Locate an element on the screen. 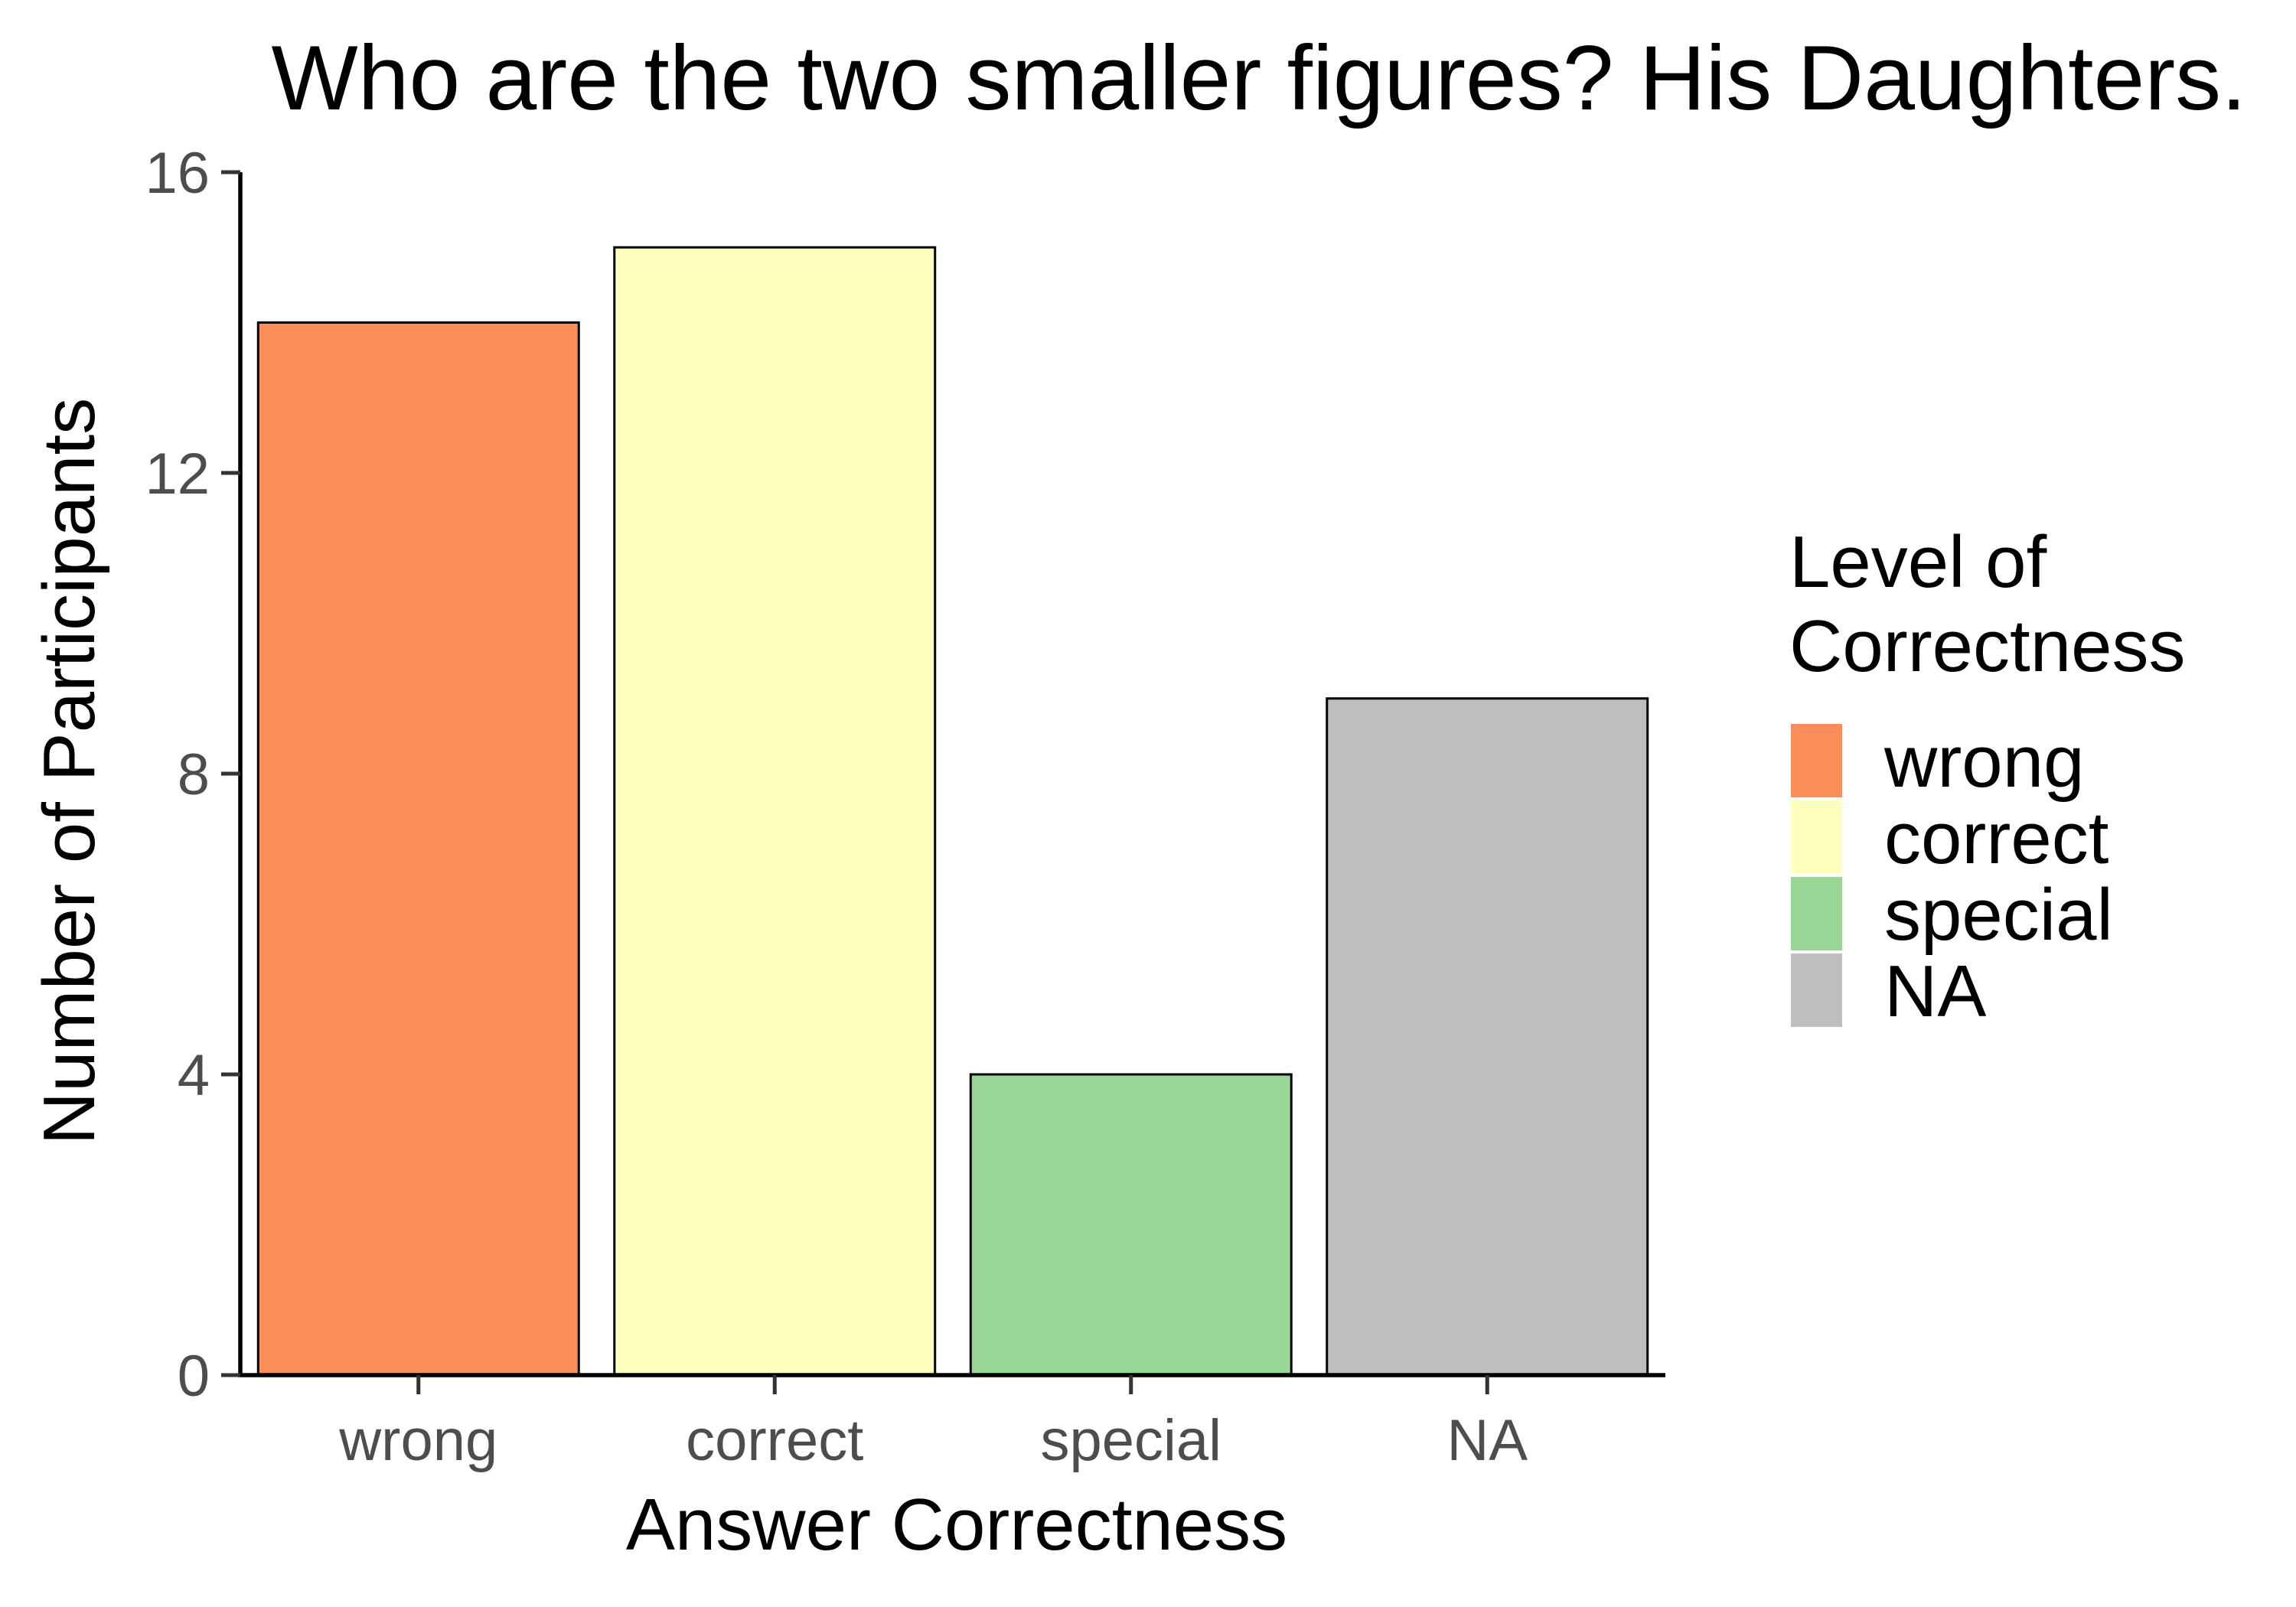 This screenshot has height=1607, width=2296. bar-special is located at coordinates (1131, 1225).